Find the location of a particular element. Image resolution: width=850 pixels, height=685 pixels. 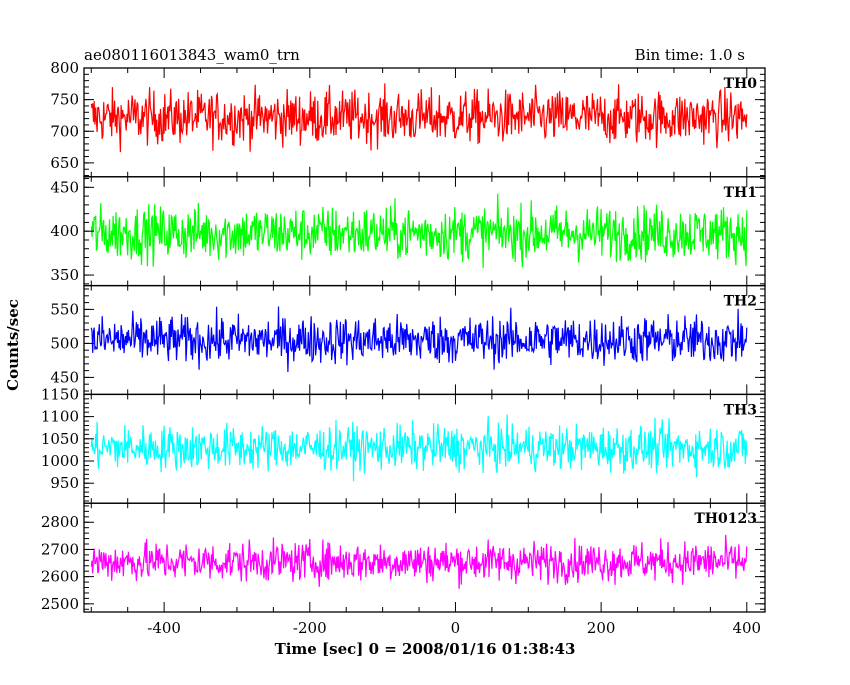

y-tick-label: 1000 is located at coordinates (60, 461).